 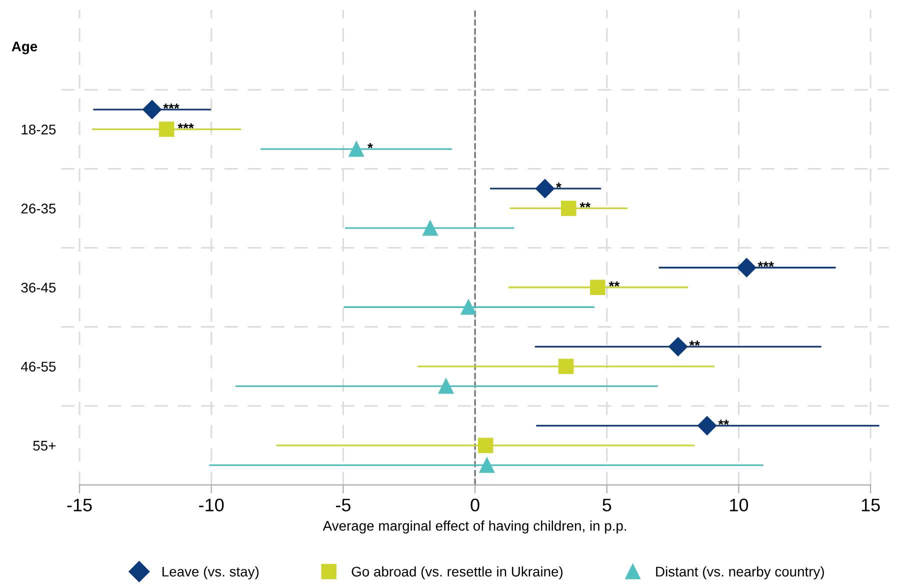 I want to click on x-axis-title: Average marginal effect of having children, in p.p., so click(x=474, y=527).